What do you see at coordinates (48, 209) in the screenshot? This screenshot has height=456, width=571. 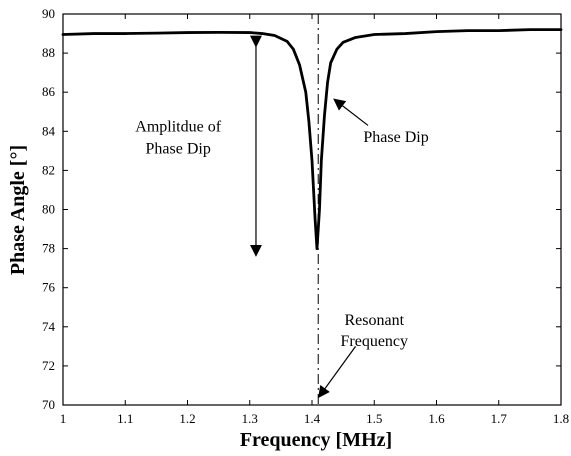 I see `y-tick-label: 80` at bounding box center [48, 209].